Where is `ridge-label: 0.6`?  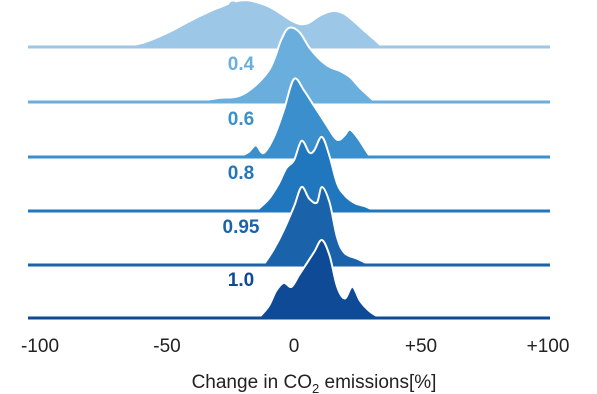 ridge-label: 0.6 is located at coordinates (241, 119).